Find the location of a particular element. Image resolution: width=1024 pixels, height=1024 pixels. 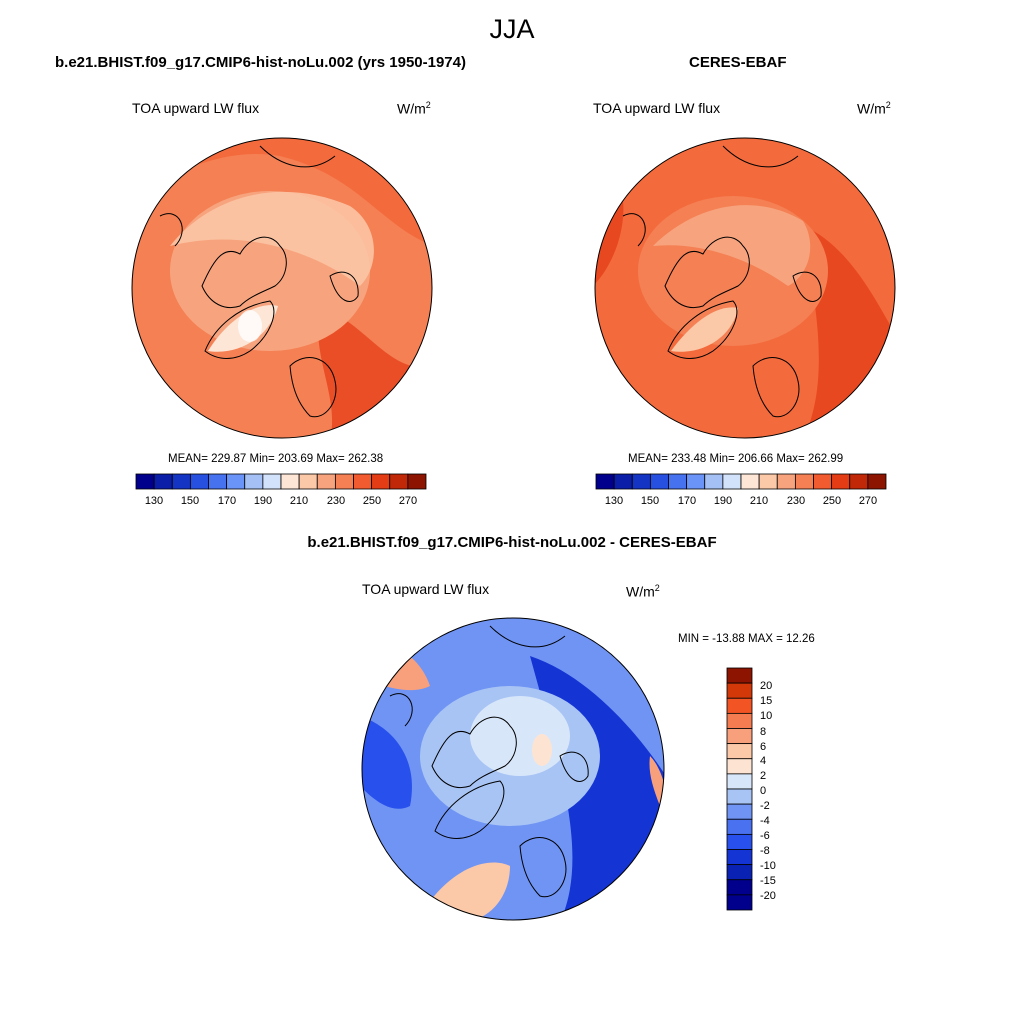

variable-label-diff: TOA upward LW flux is located at coordinates (426, 589).